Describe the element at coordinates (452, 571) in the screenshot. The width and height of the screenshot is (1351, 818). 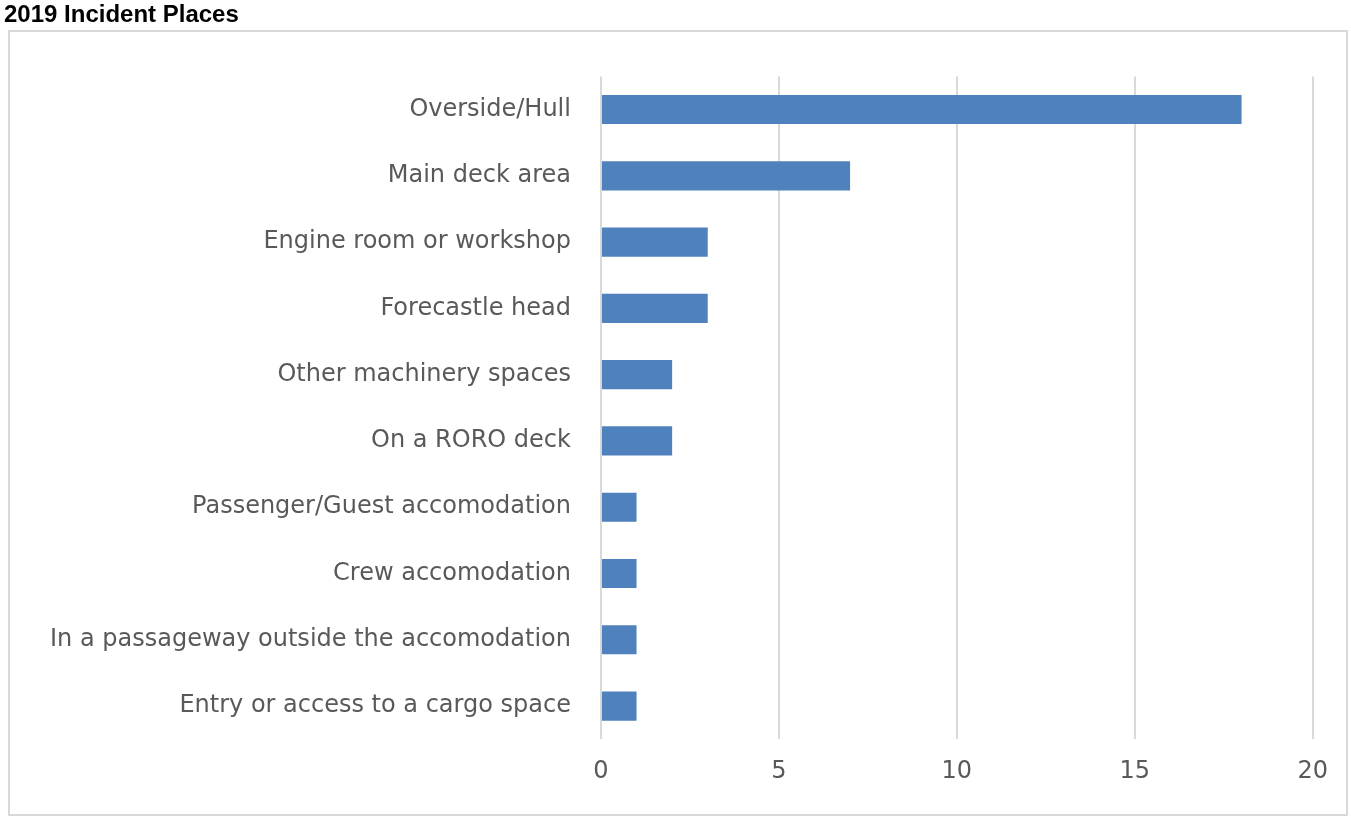
I see `y-tick-label: Crew accomodation` at that location.